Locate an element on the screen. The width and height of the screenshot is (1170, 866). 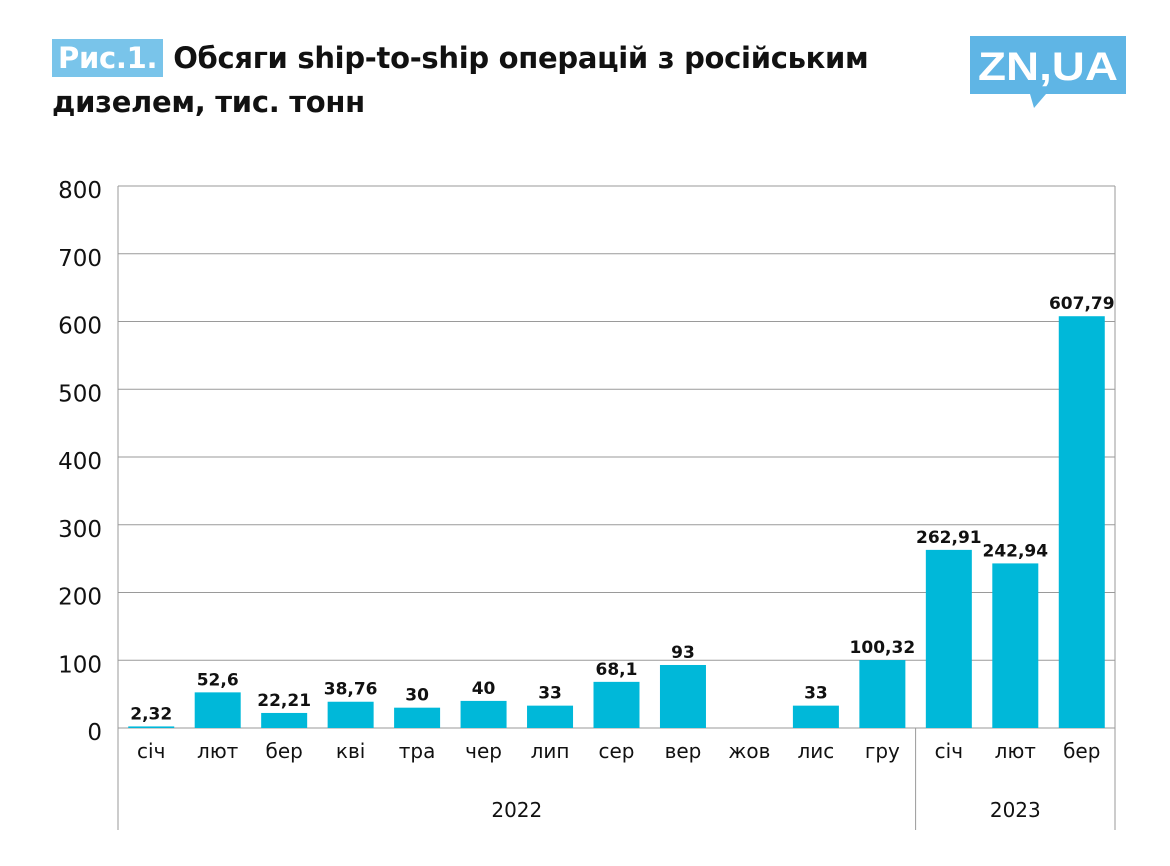
data-label: 68,1 is located at coordinates (617, 670).